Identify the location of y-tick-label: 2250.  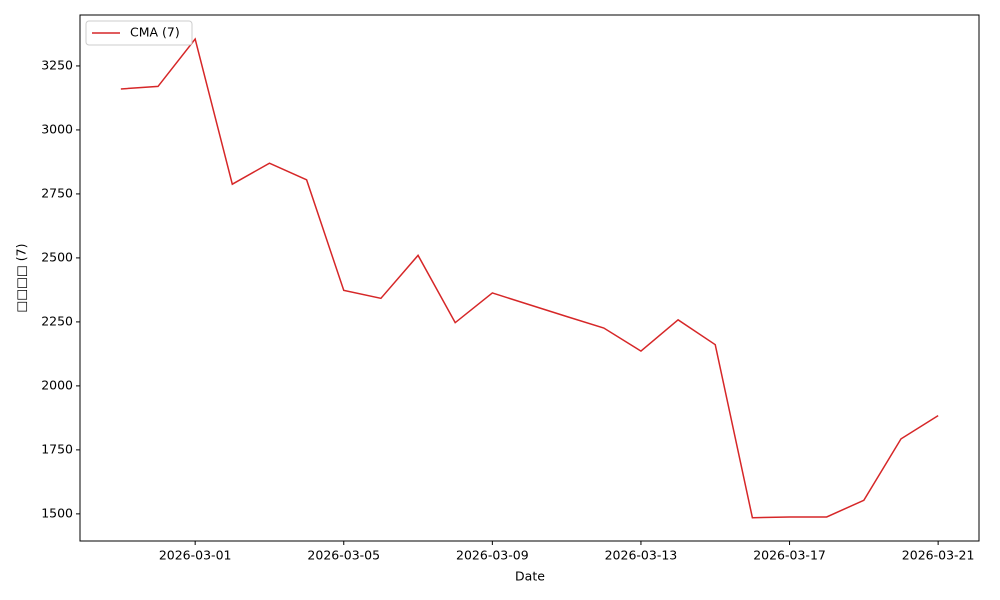
(57, 320).